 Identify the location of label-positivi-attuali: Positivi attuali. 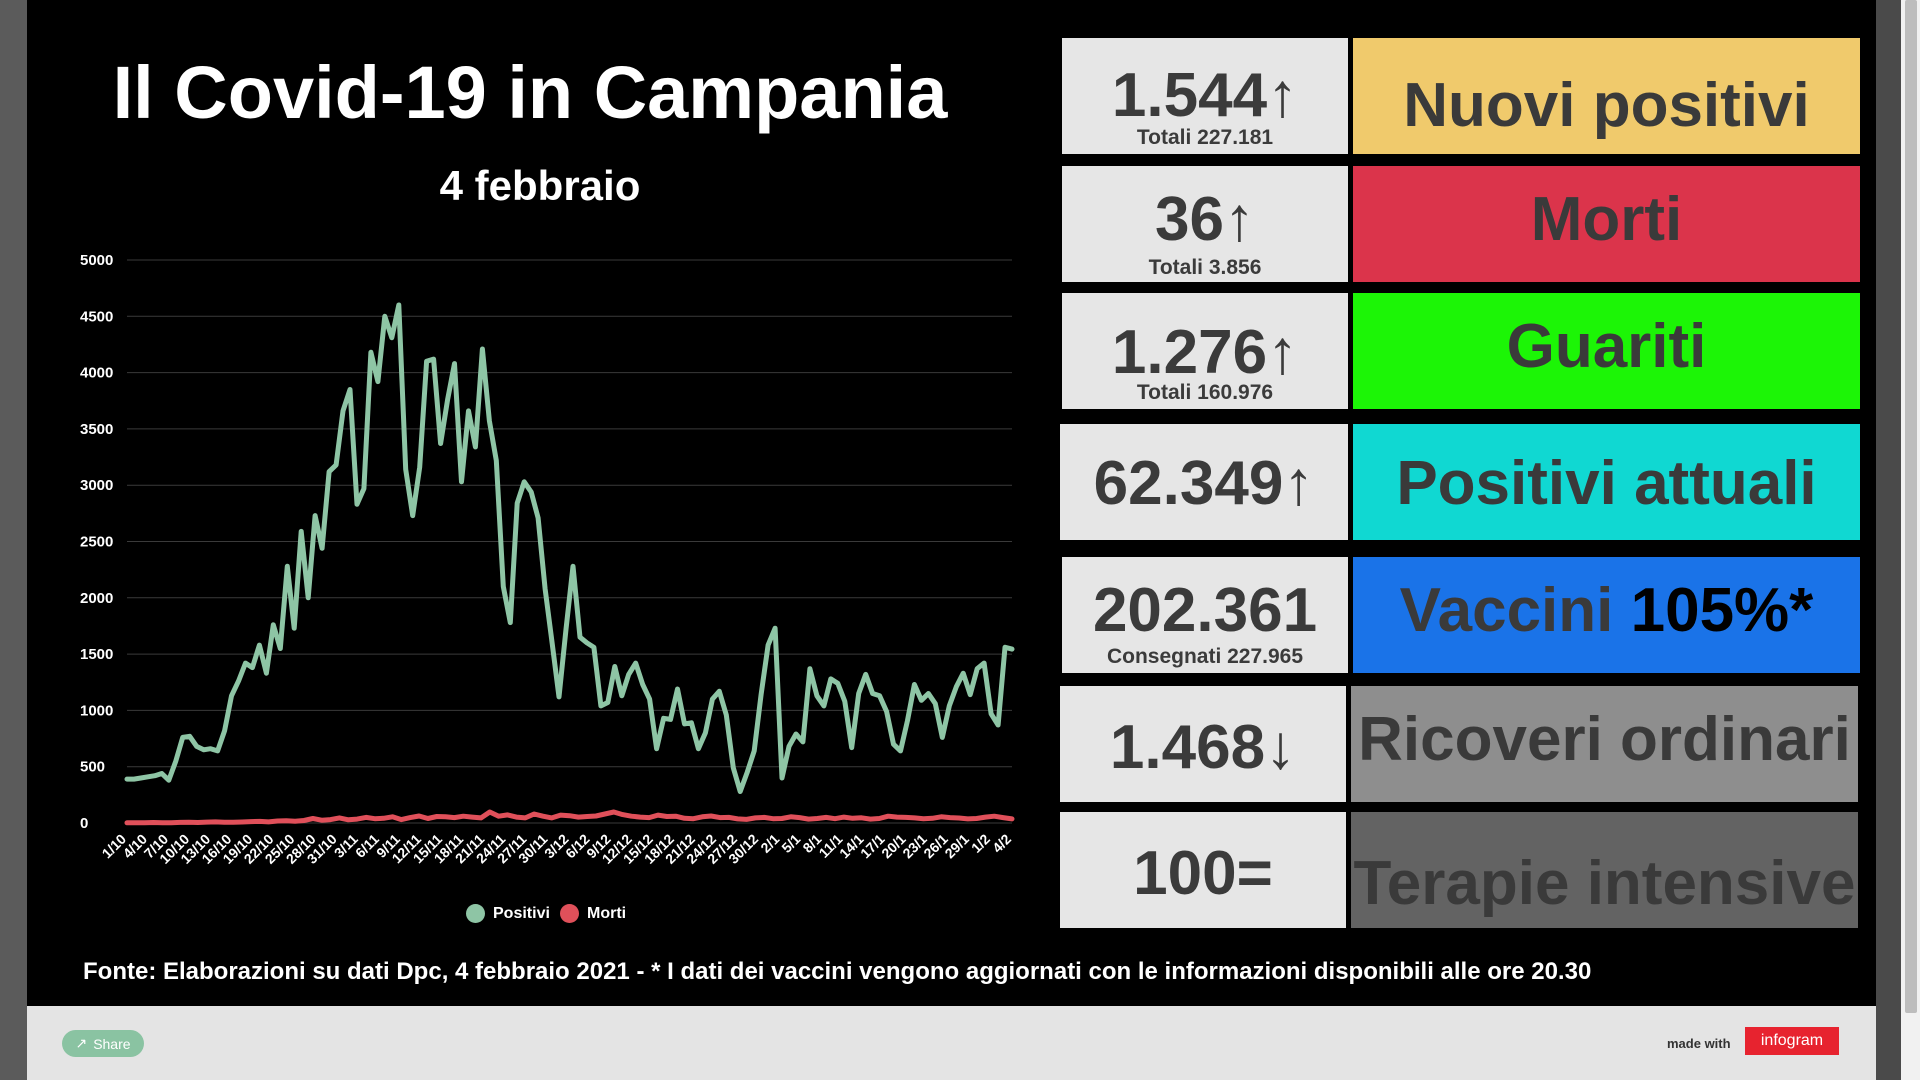
(1606, 482).